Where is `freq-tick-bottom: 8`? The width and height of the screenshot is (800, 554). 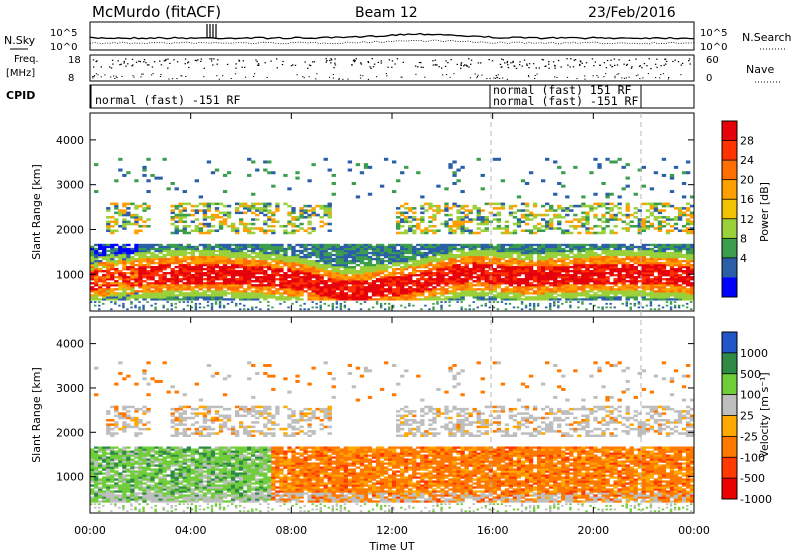 freq-tick-bottom: 8 is located at coordinates (71, 78).